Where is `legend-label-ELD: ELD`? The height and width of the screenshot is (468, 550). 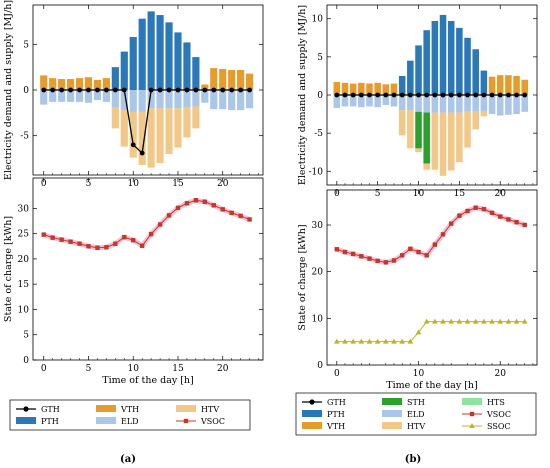
legend-label-ELD: ELD is located at coordinates (130, 421).